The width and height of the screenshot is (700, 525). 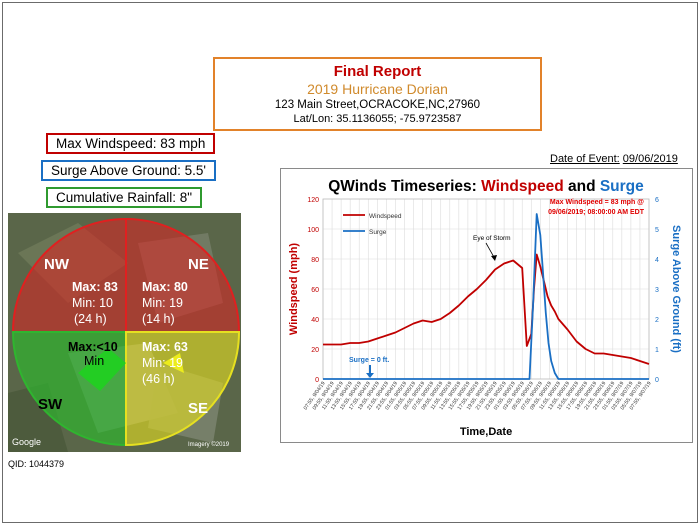 What do you see at coordinates (209, 444) in the screenshot?
I see `imagery-credit: Imagery ©2019` at bounding box center [209, 444].